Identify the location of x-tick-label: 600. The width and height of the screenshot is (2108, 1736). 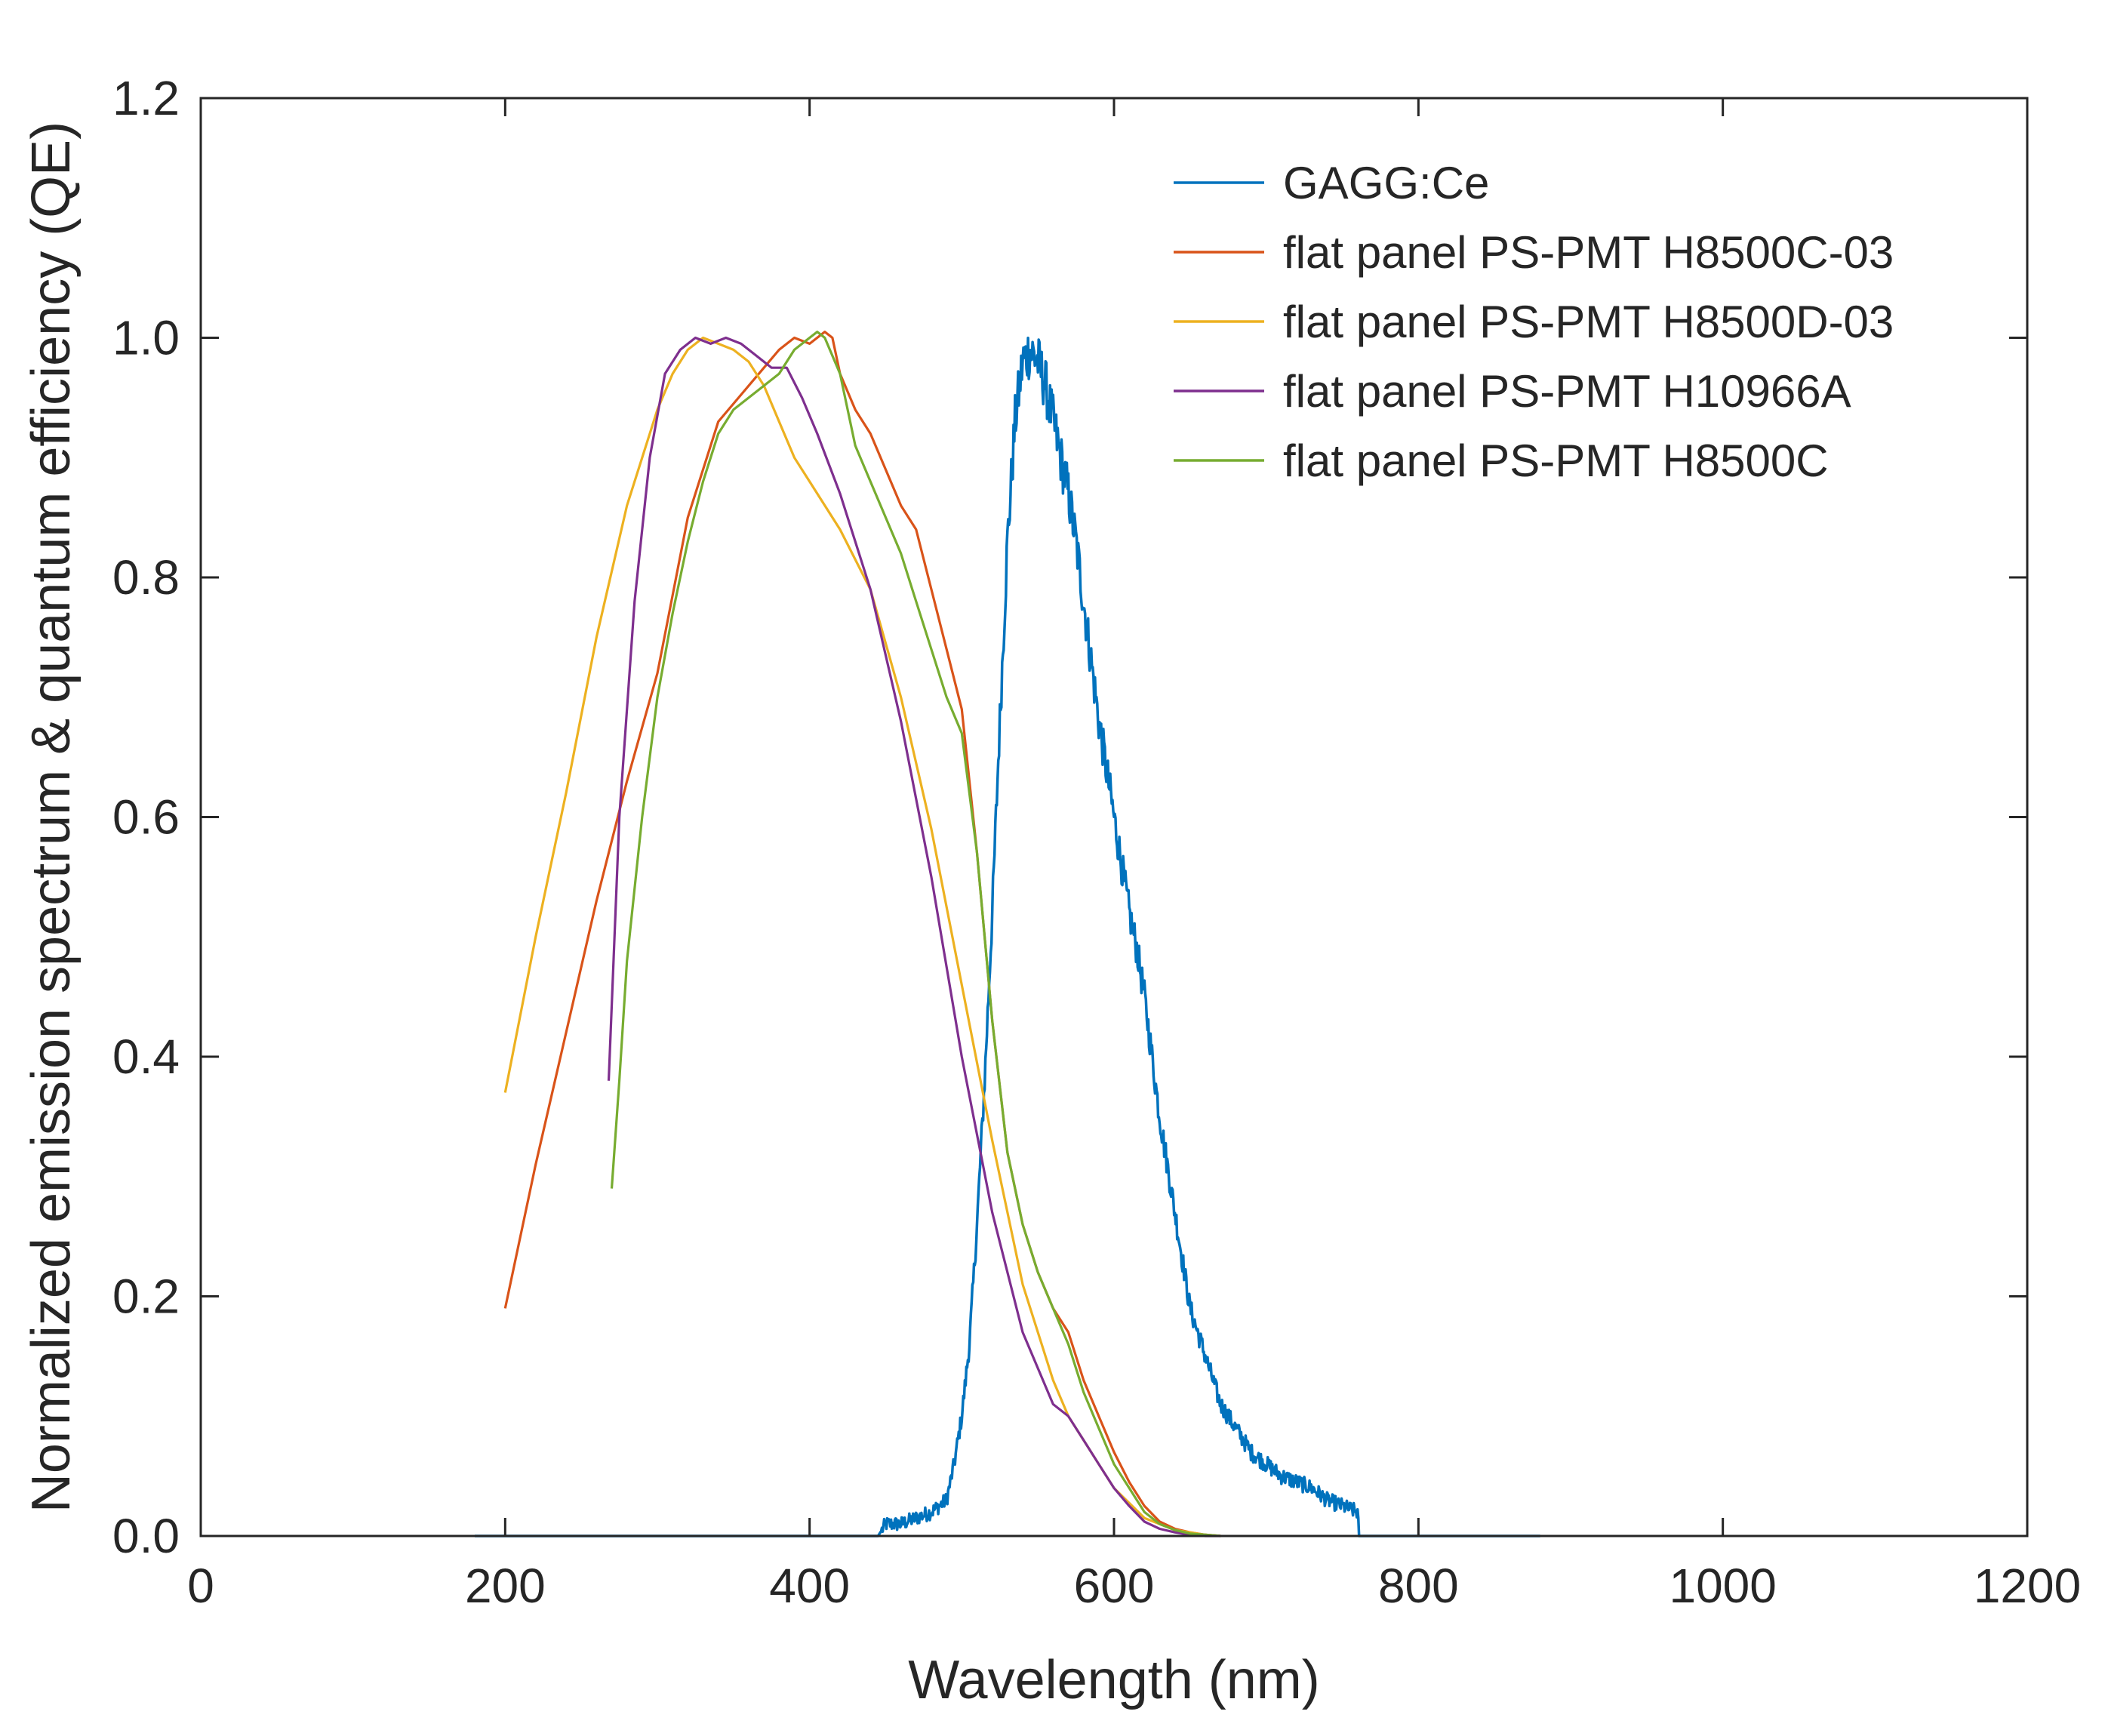
(1114, 1586).